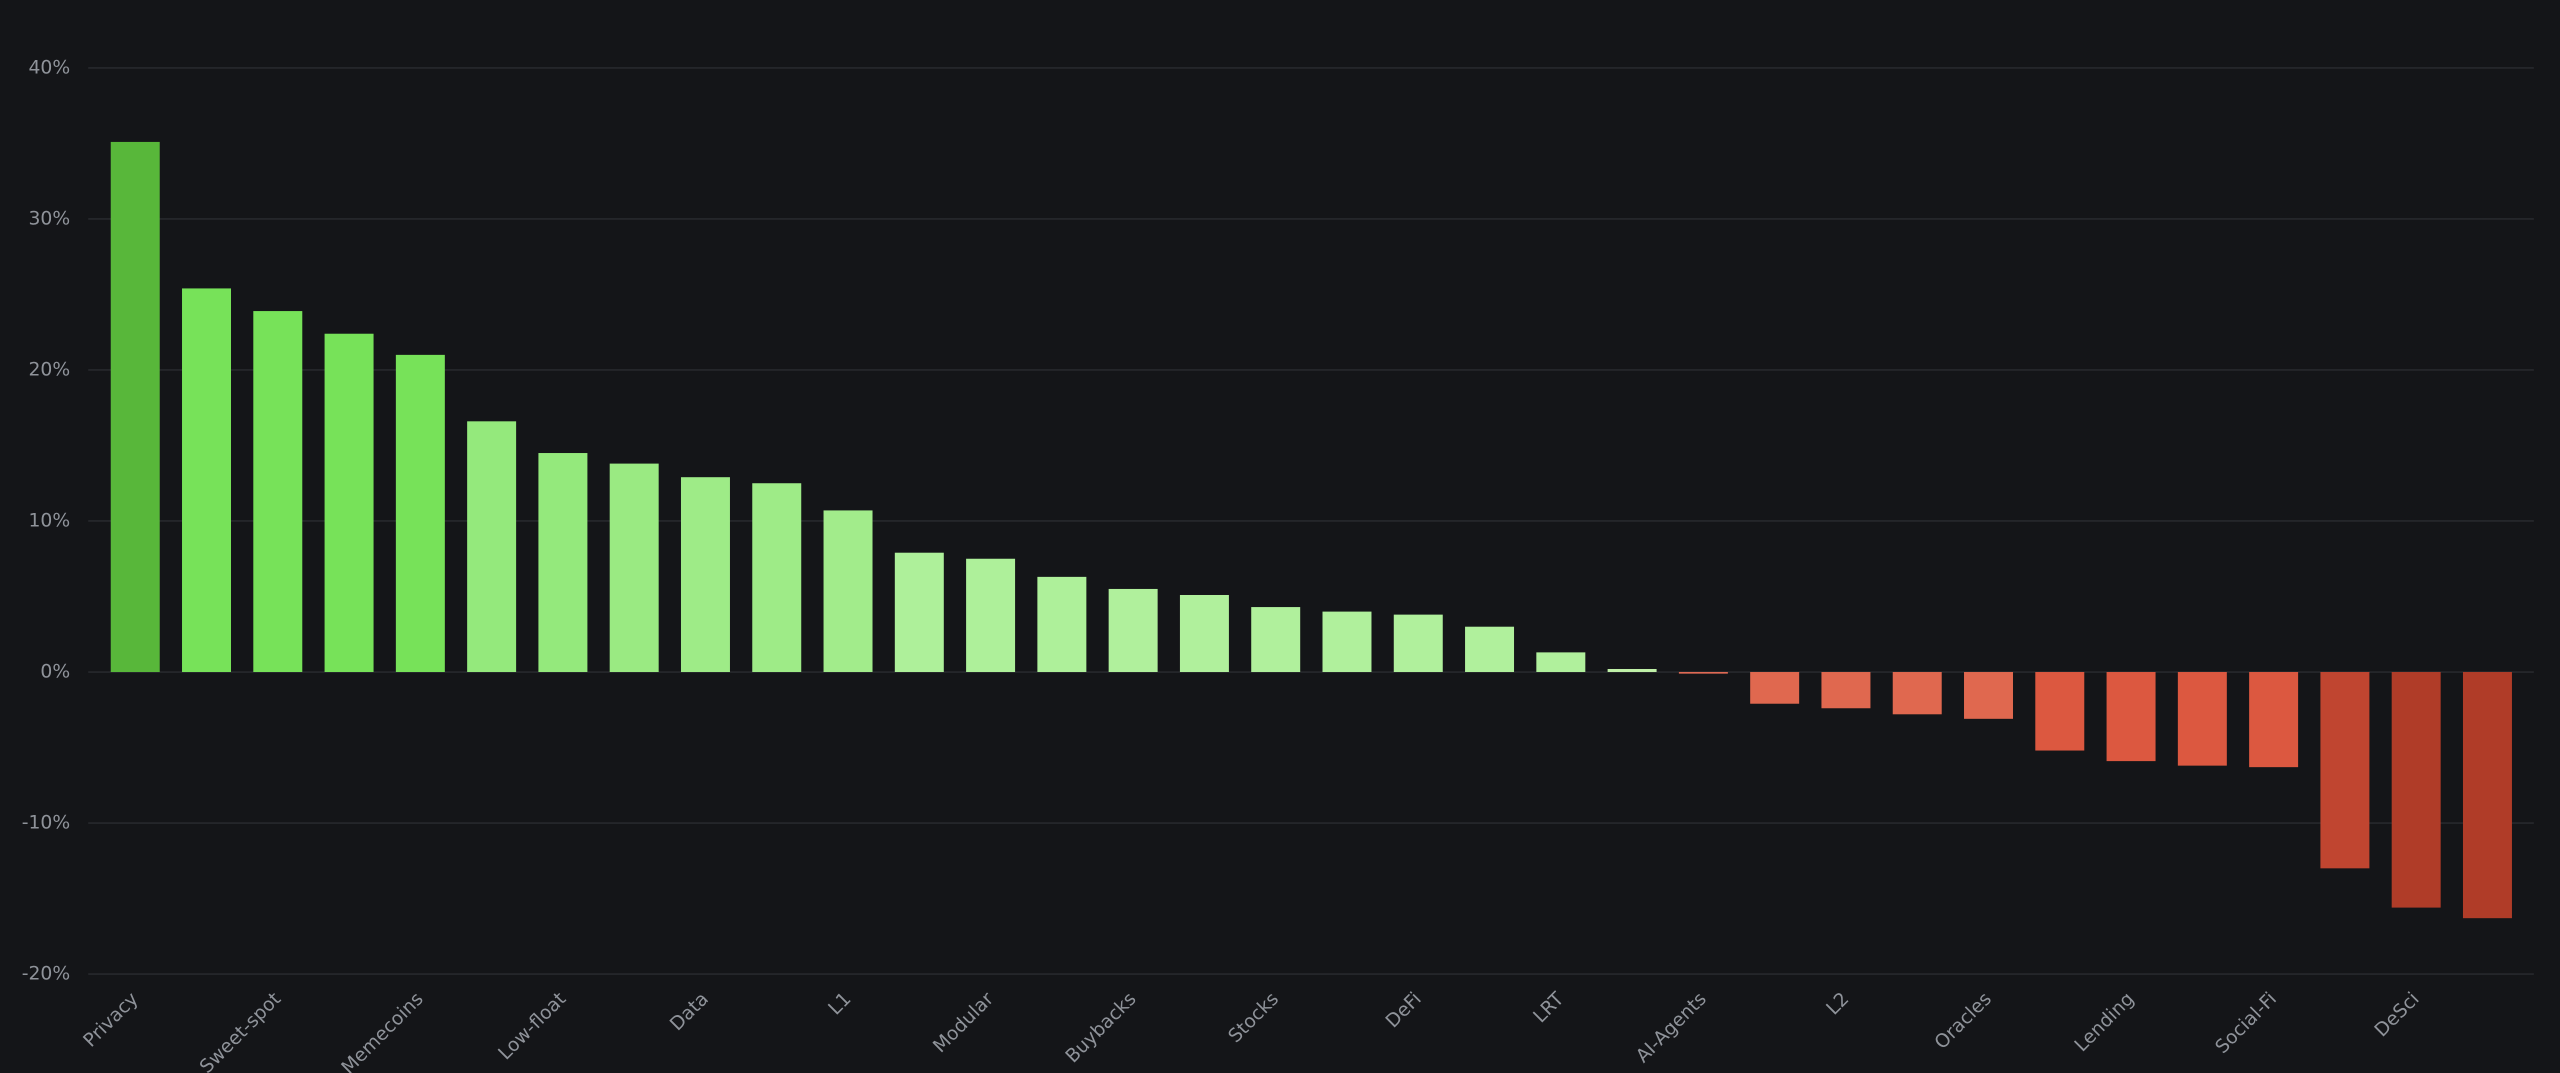  What do you see at coordinates (1404, 1011) in the screenshot?
I see `x-tick-label: DeFi` at bounding box center [1404, 1011].